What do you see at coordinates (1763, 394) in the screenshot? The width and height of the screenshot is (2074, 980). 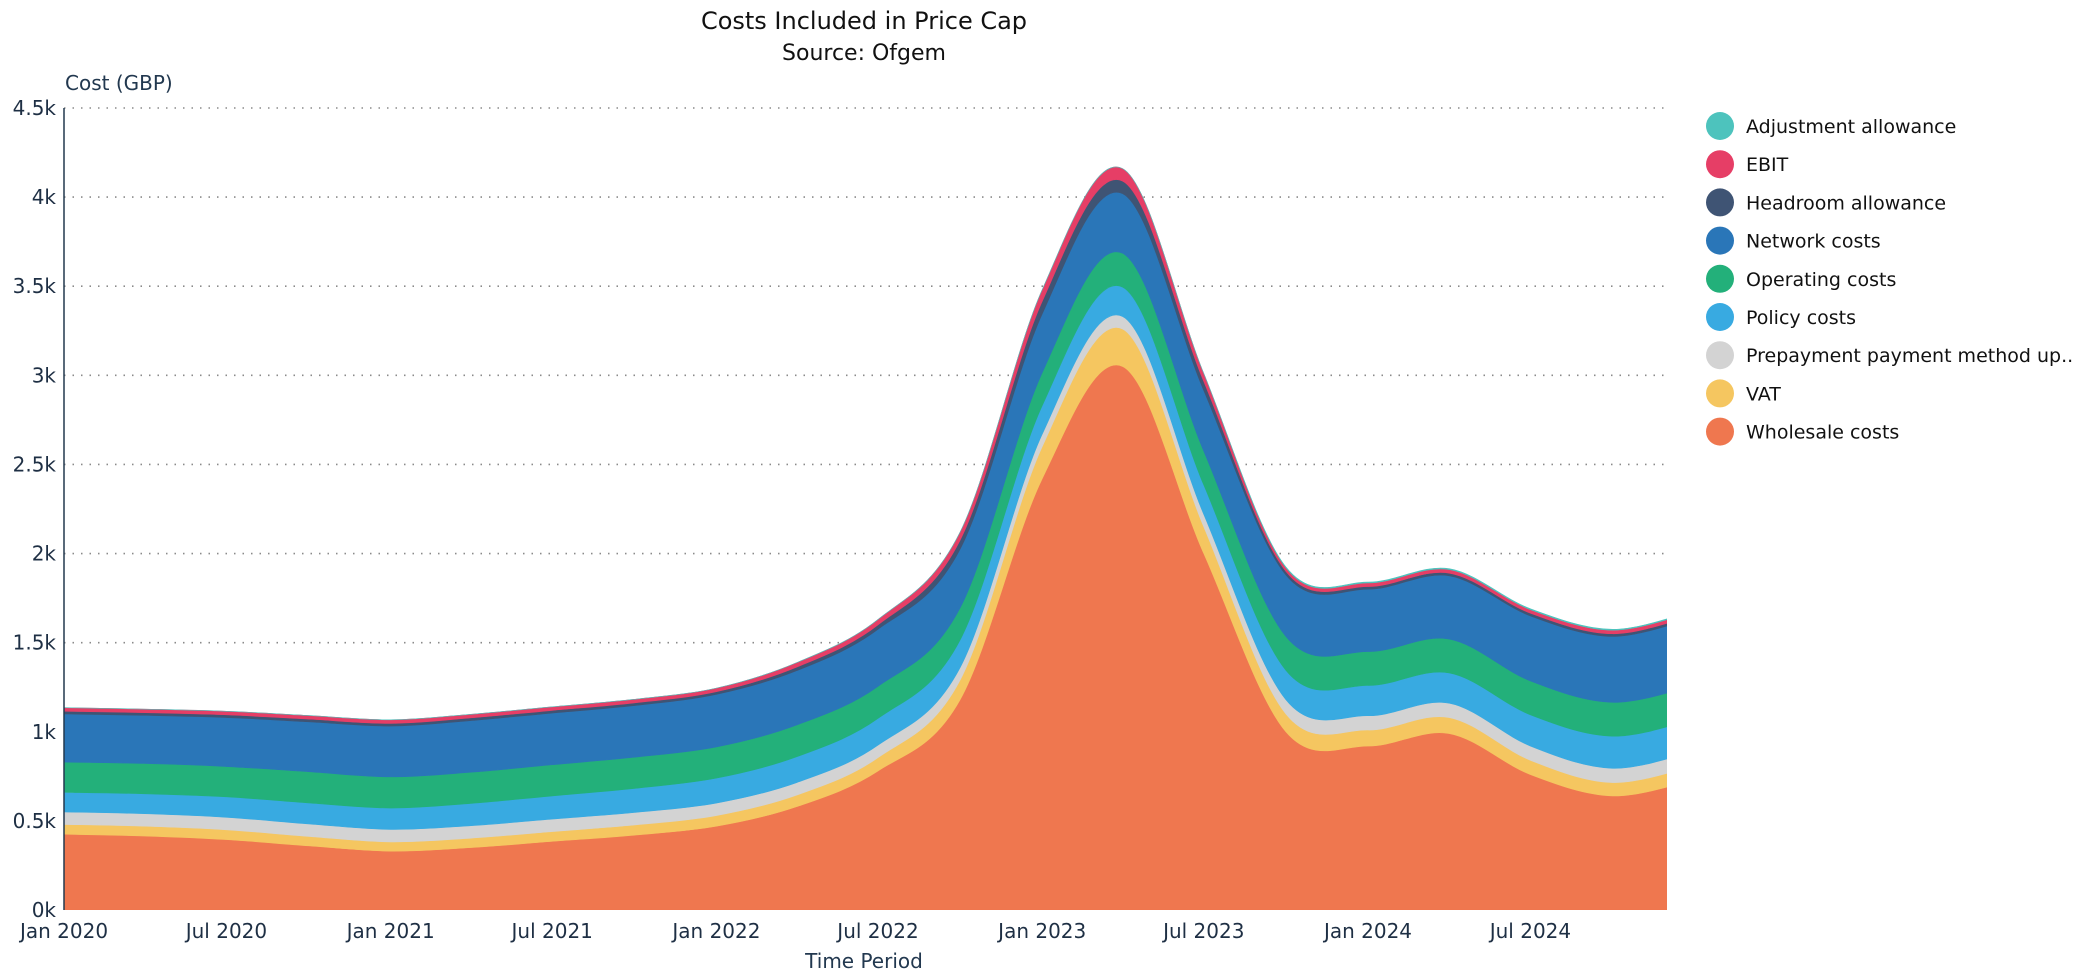 I see `legend-label: VAT` at bounding box center [1763, 394].